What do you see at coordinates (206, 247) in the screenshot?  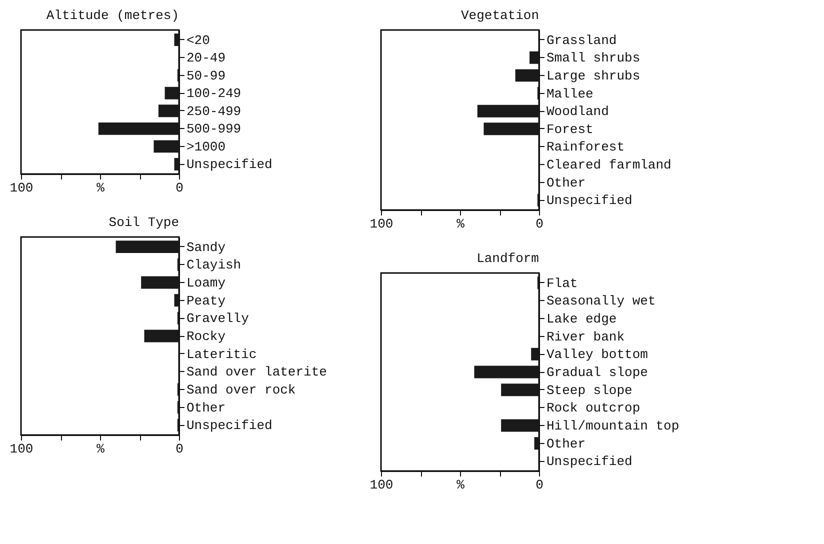 I see `y-tick-label: Sandy` at bounding box center [206, 247].